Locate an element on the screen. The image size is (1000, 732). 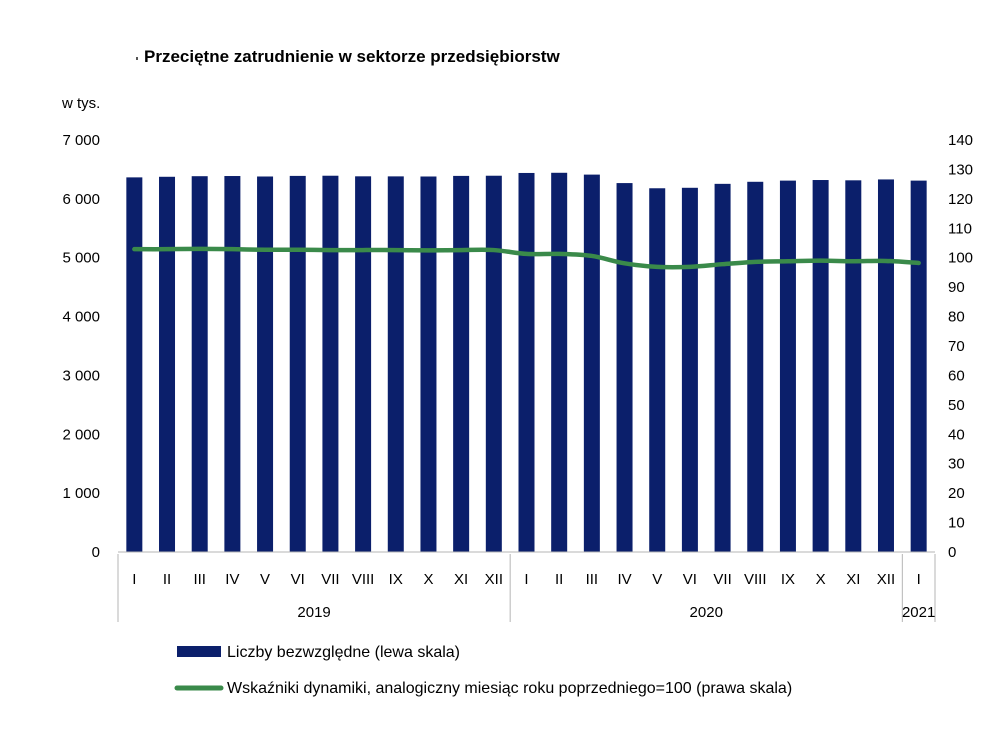
y2-tick-label: 60 is located at coordinates (956, 375).